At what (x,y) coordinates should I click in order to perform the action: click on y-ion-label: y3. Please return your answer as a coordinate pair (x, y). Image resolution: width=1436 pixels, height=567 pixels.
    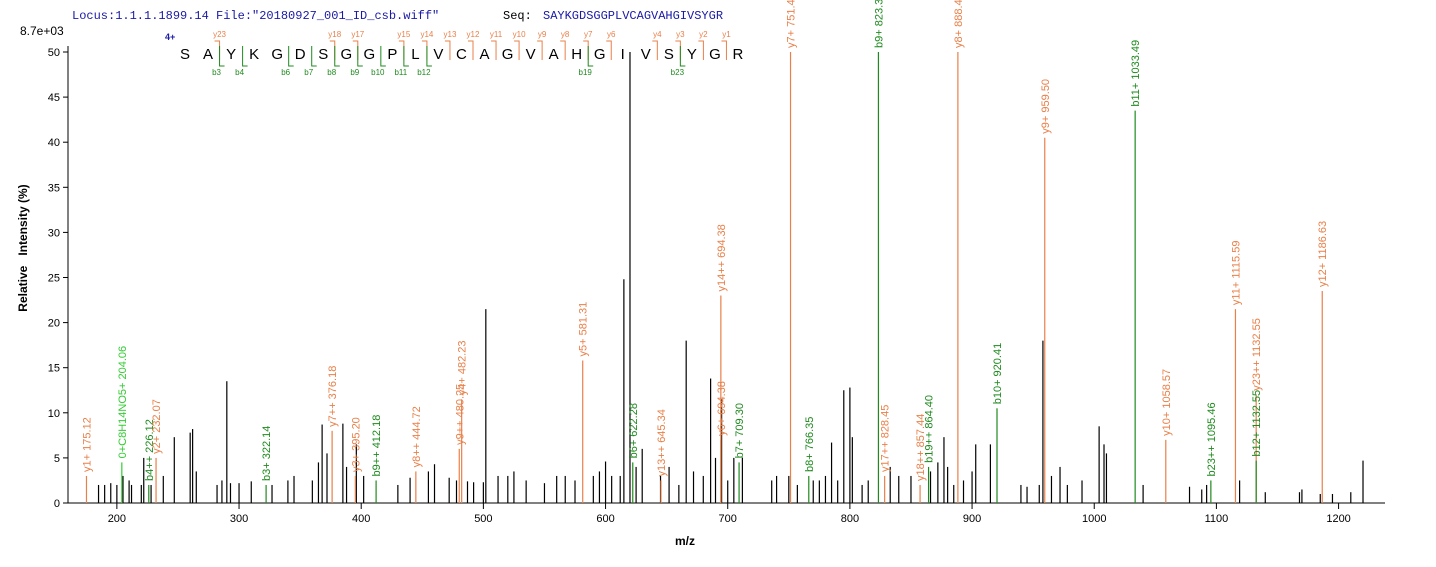
    Looking at the image, I should click on (680, 34).